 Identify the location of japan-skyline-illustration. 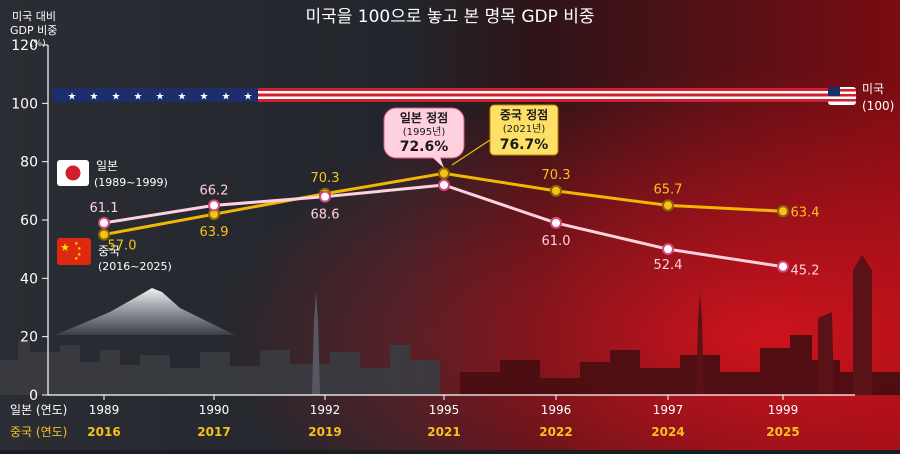
(220, 341).